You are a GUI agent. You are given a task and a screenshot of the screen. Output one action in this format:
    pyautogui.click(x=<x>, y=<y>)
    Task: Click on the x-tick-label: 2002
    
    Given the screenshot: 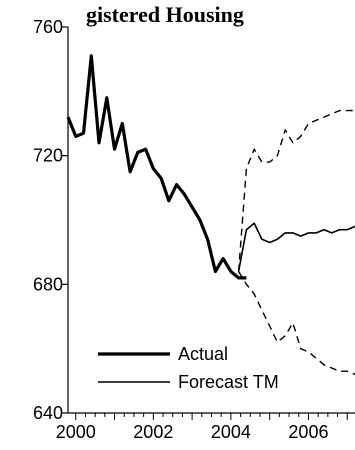 What is the action you would take?
    pyautogui.click(x=153, y=432)
    